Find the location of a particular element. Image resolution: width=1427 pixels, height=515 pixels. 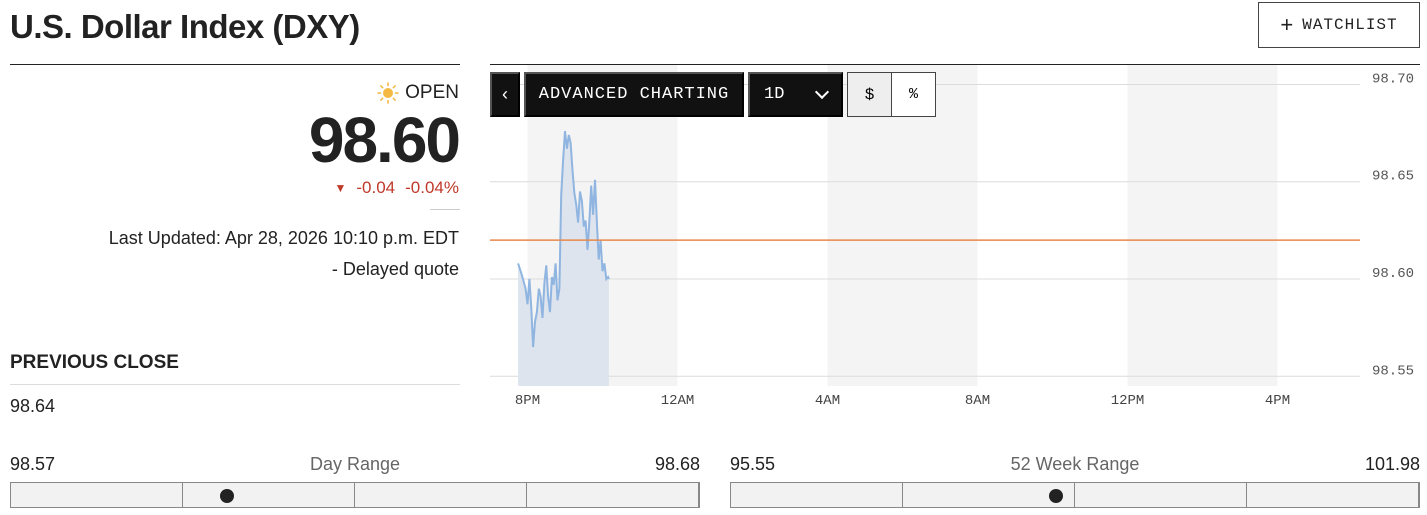

market-status: OPEN is located at coordinates (418, 93).